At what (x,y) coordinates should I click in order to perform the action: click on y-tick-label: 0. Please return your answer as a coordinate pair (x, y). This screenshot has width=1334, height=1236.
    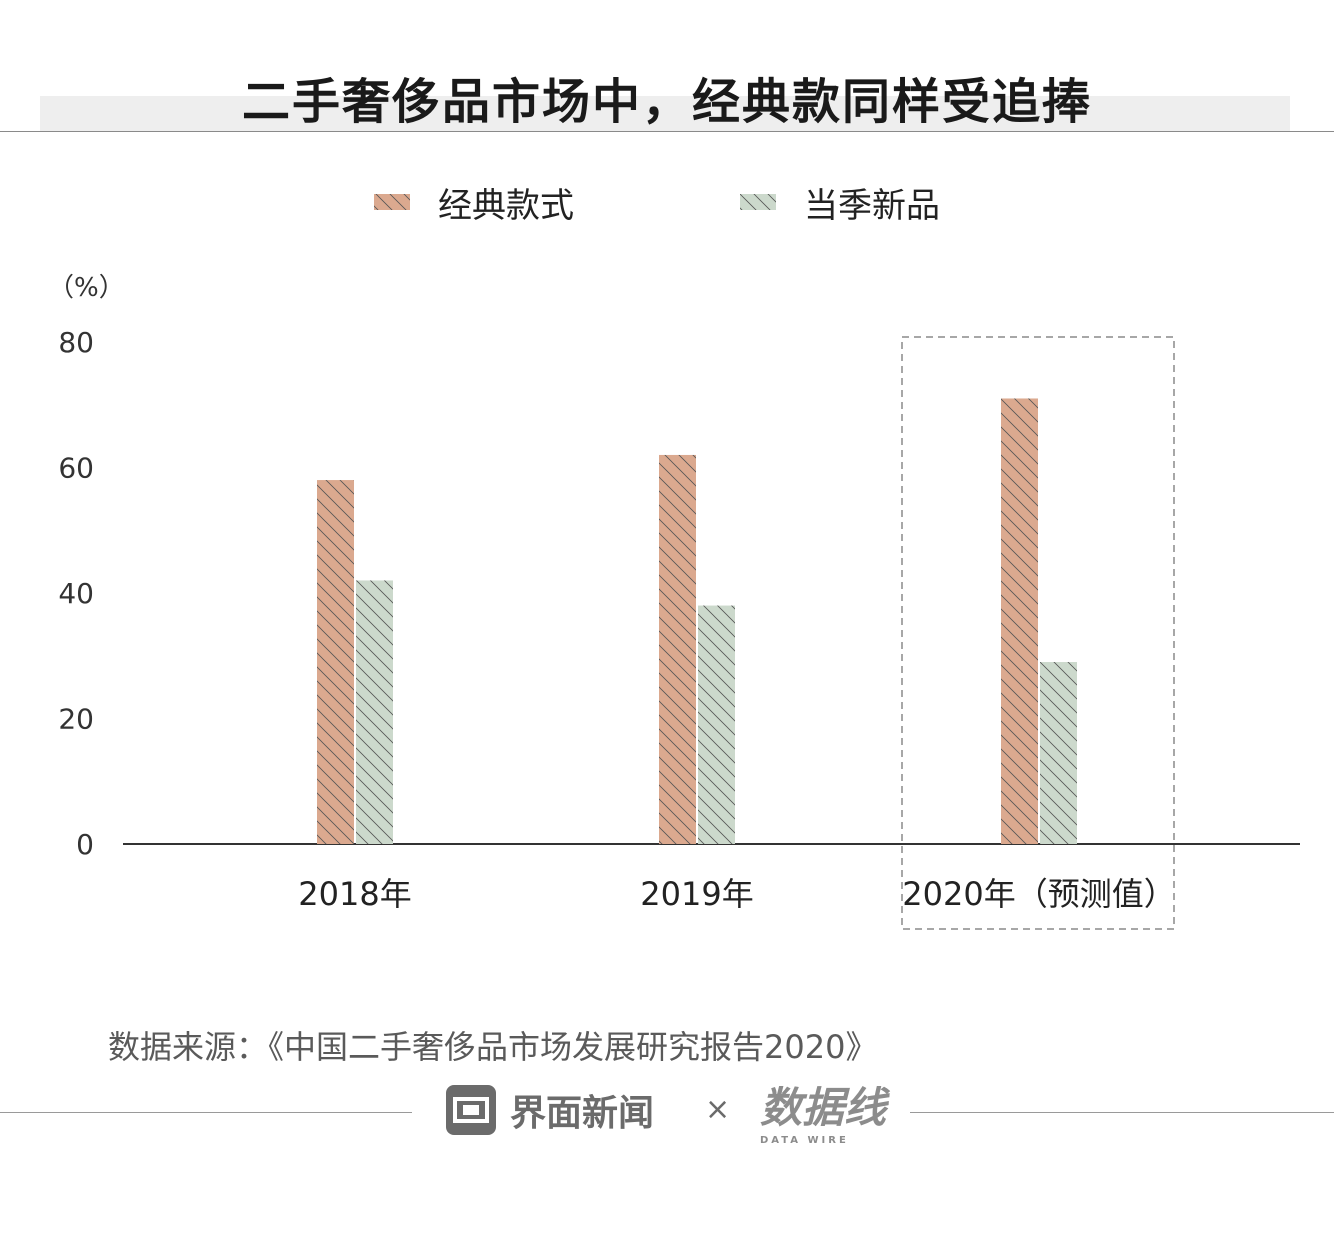
    Looking at the image, I should click on (85, 844).